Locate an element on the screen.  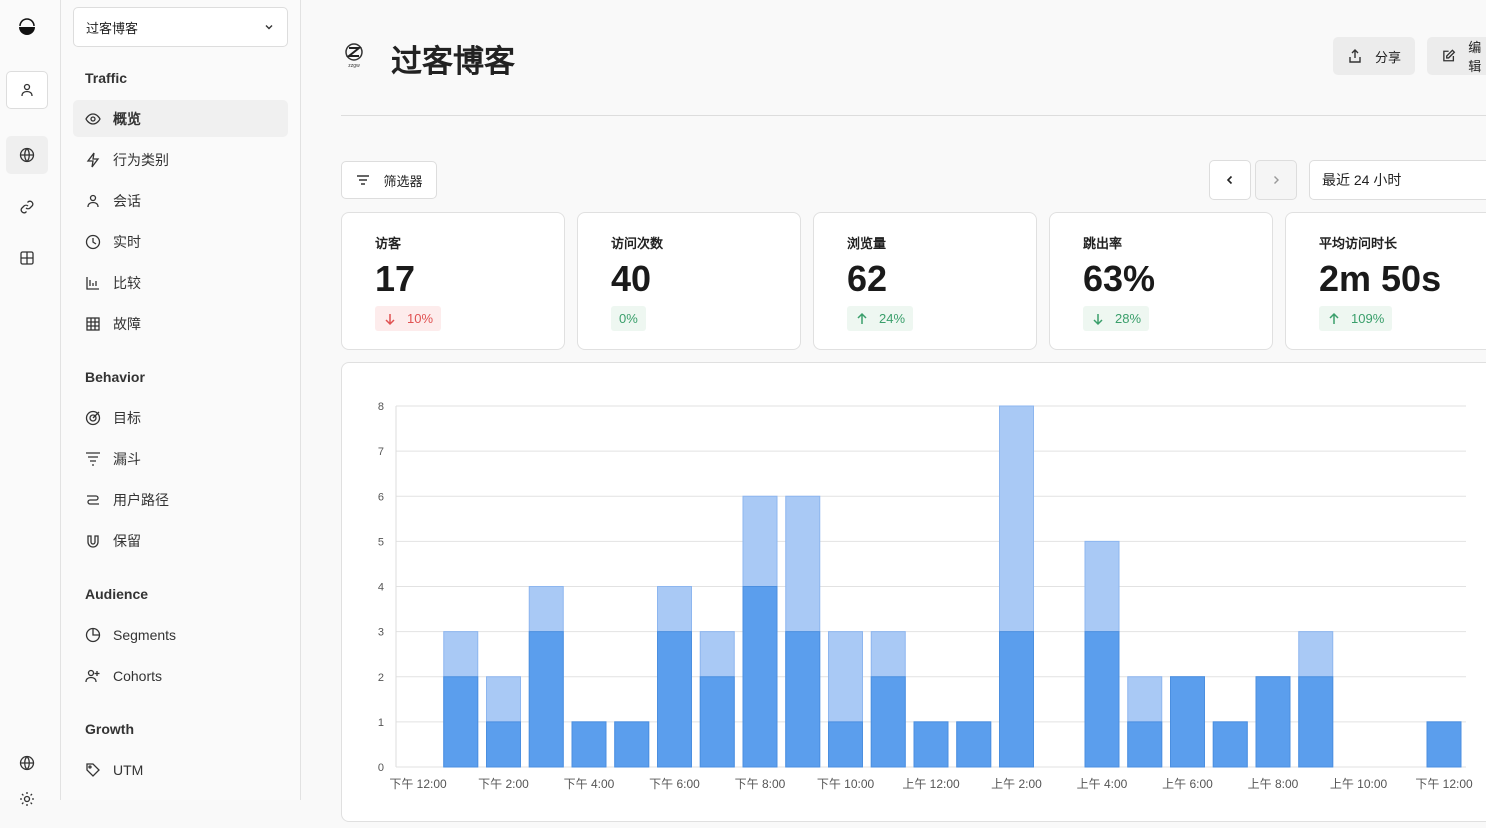
share-label: 分享 is located at coordinates (1388, 57).